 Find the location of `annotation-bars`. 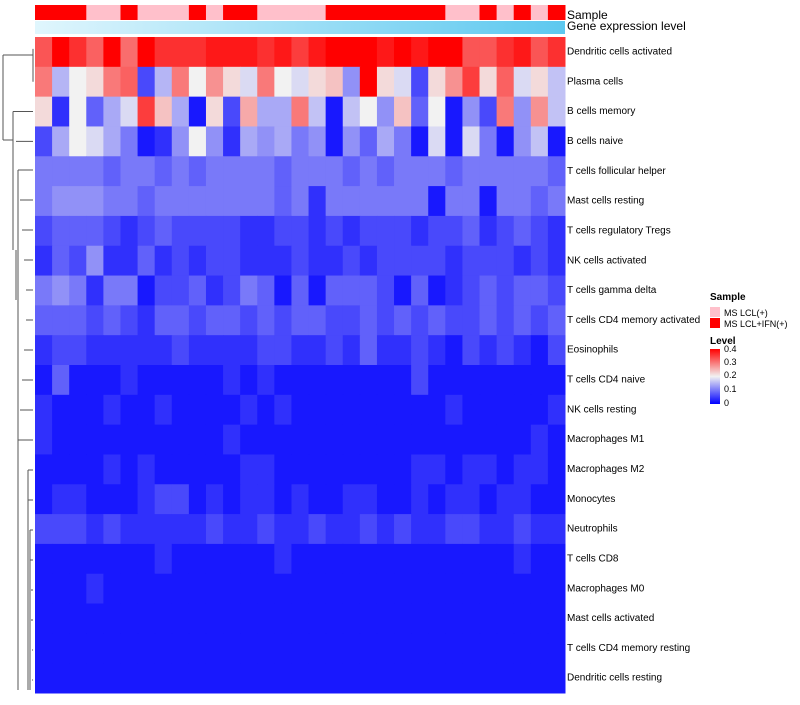

annotation-bars is located at coordinates (300, 19).